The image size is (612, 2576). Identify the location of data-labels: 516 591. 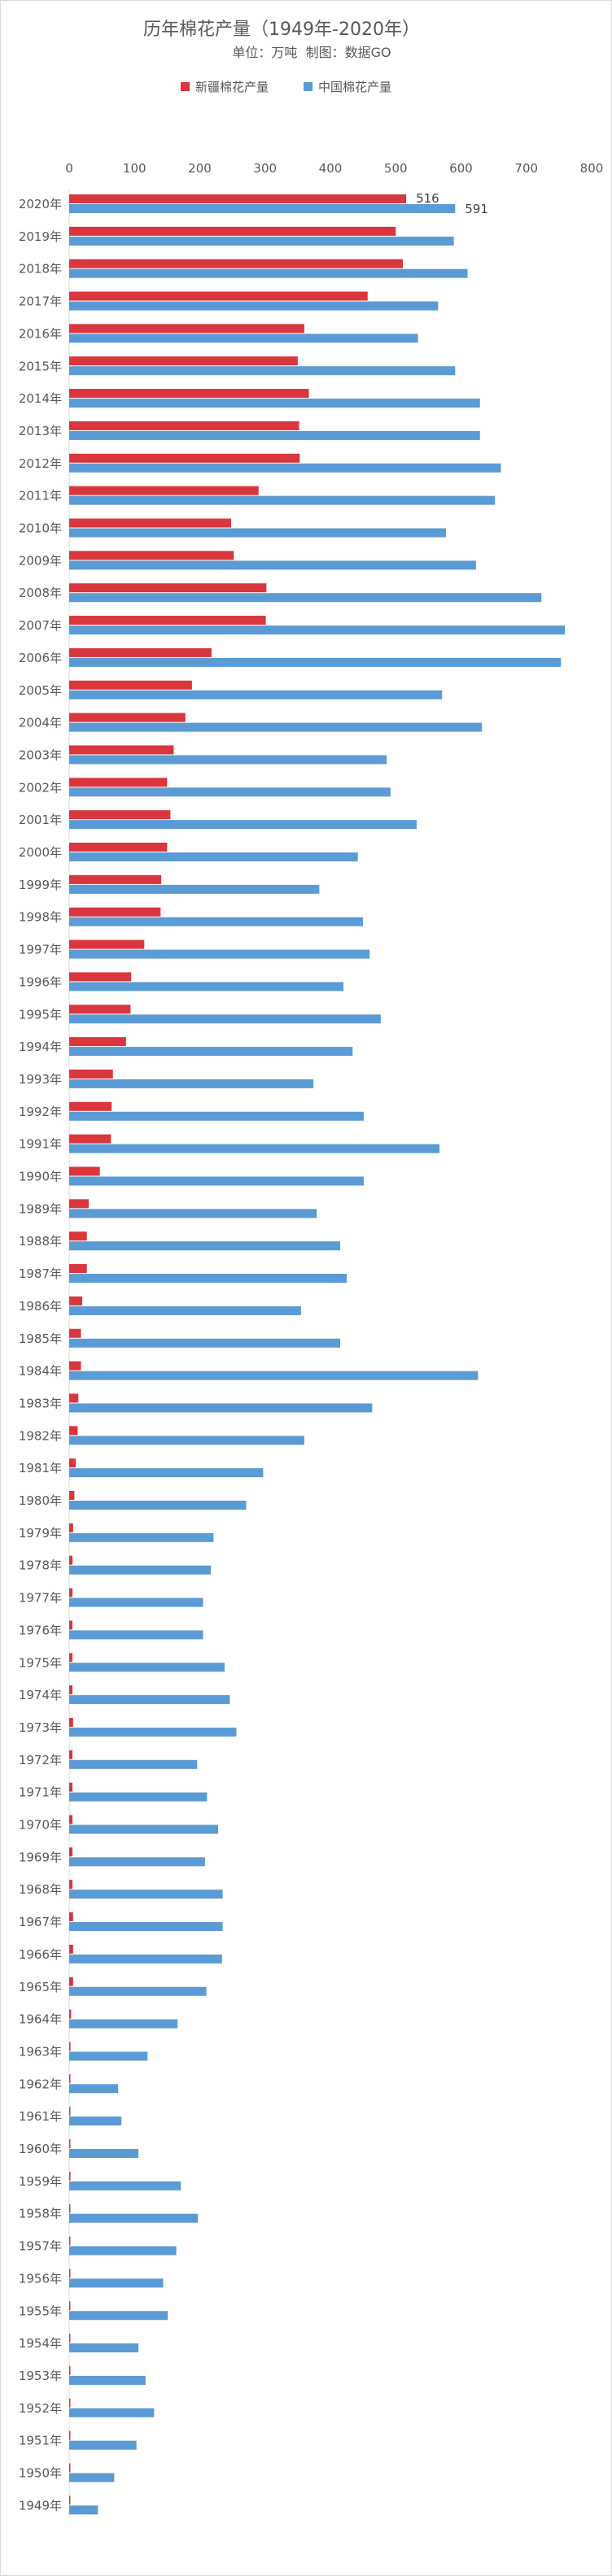
(452, 203).